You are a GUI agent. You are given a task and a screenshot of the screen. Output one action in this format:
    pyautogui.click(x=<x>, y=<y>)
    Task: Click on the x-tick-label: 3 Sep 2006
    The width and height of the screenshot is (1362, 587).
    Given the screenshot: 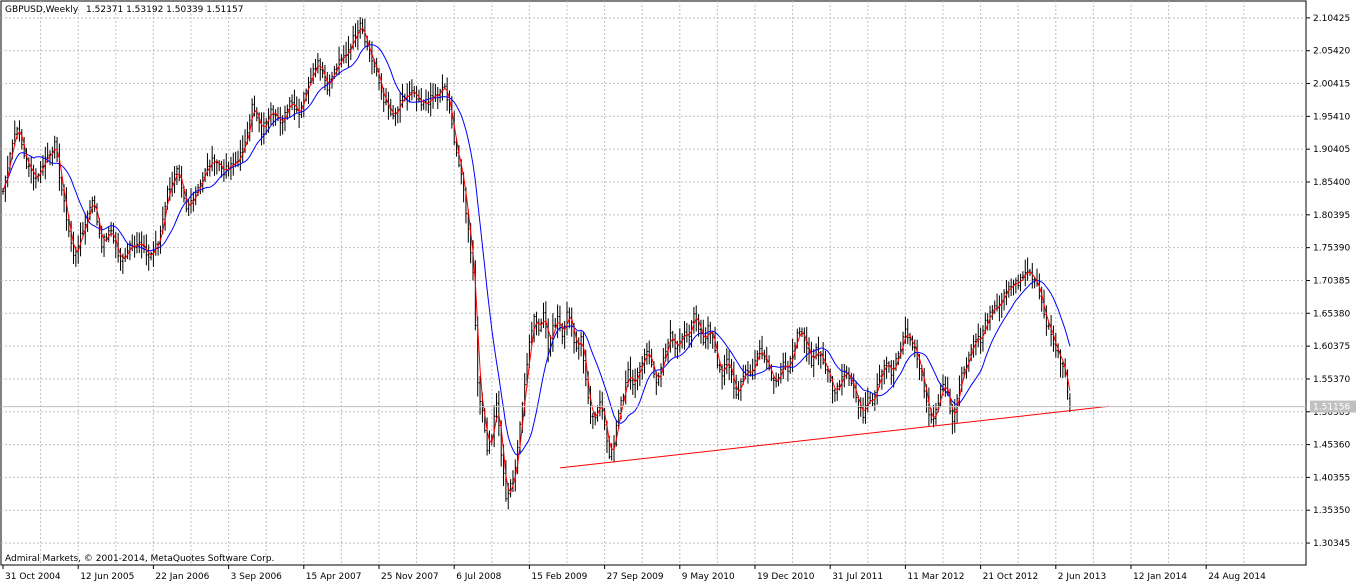 What is the action you would take?
    pyautogui.click(x=257, y=577)
    